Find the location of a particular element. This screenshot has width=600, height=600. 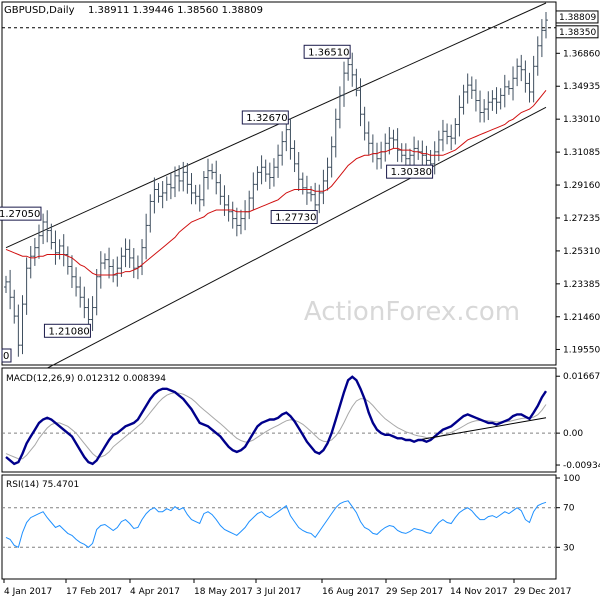

current-price-tag-box is located at coordinates (577, 17).